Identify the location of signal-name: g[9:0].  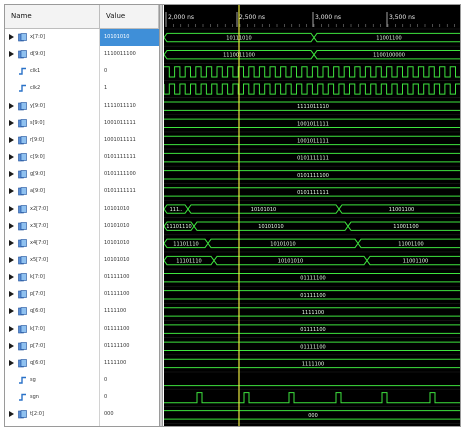
(38, 174).